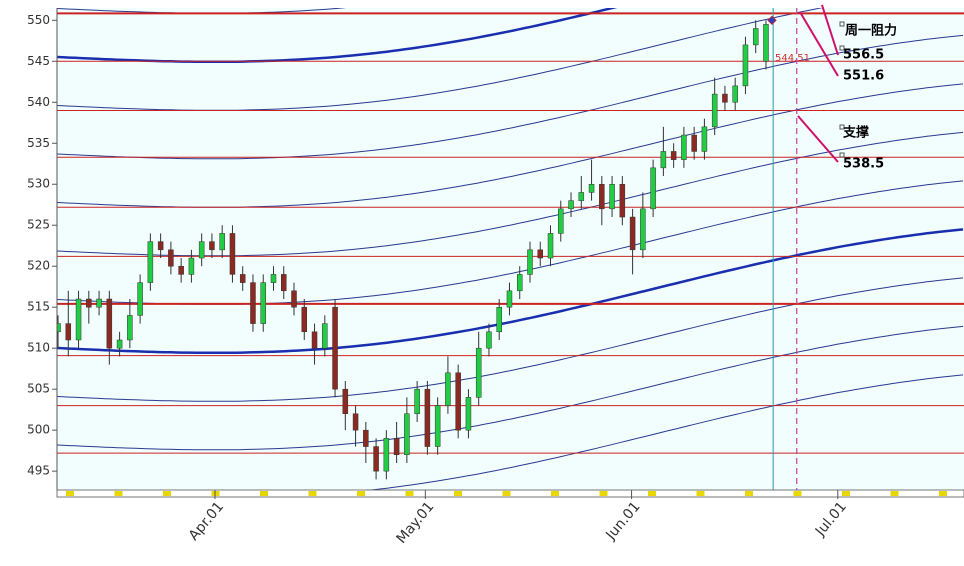  What do you see at coordinates (863, 76) in the screenshot?
I see `annotation-text: 551.6` at bounding box center [863, 76].